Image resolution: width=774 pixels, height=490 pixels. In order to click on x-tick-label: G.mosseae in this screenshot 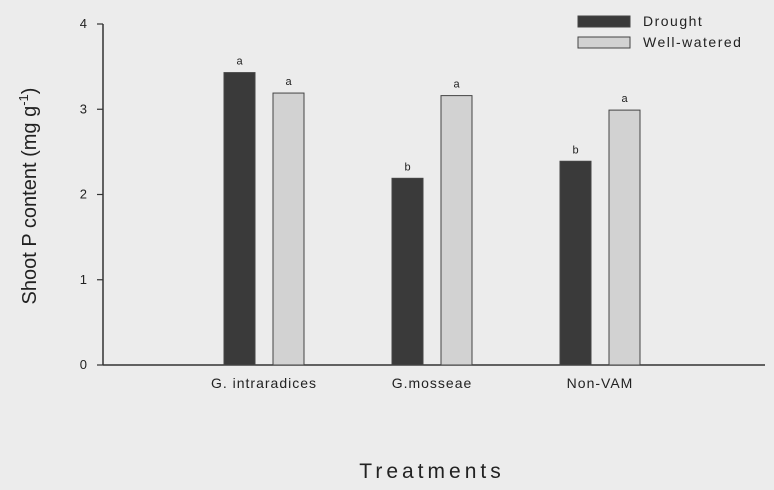, I will do `click(432, 383)`.